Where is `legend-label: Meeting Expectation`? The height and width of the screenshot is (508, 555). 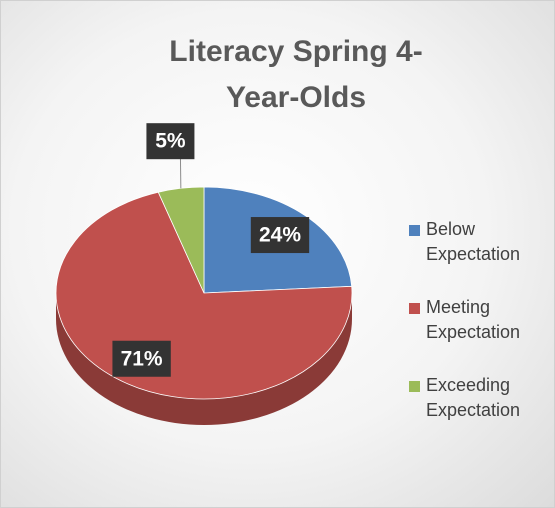
legend-label: Meeting Expectation is located at coordinates (473, 319).